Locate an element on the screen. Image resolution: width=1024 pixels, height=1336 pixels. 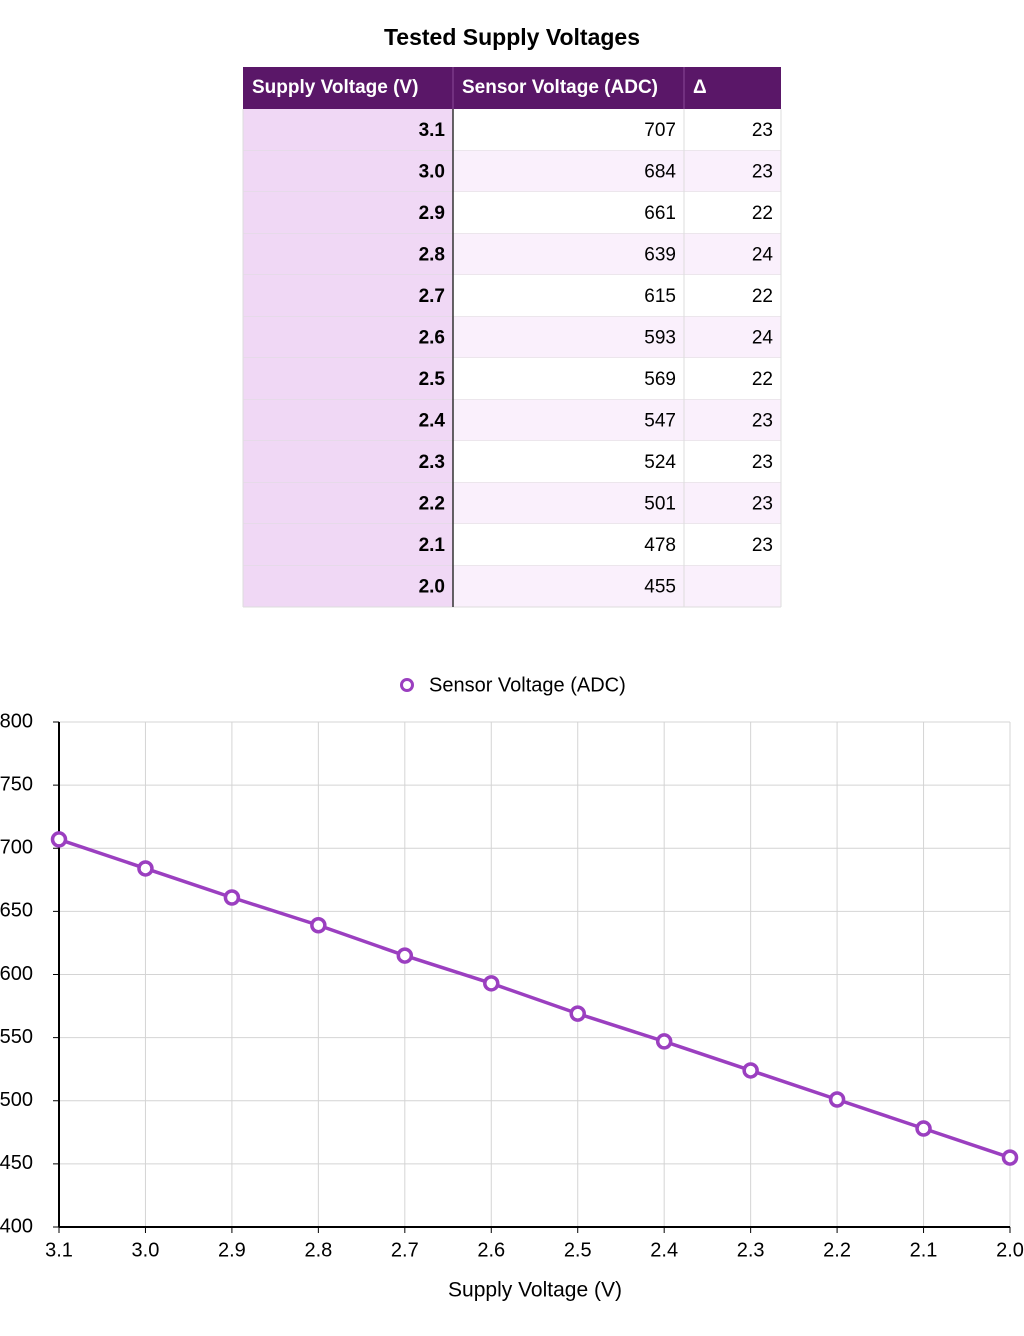
row-header: 2.9 is located at coordinates (432, 213).